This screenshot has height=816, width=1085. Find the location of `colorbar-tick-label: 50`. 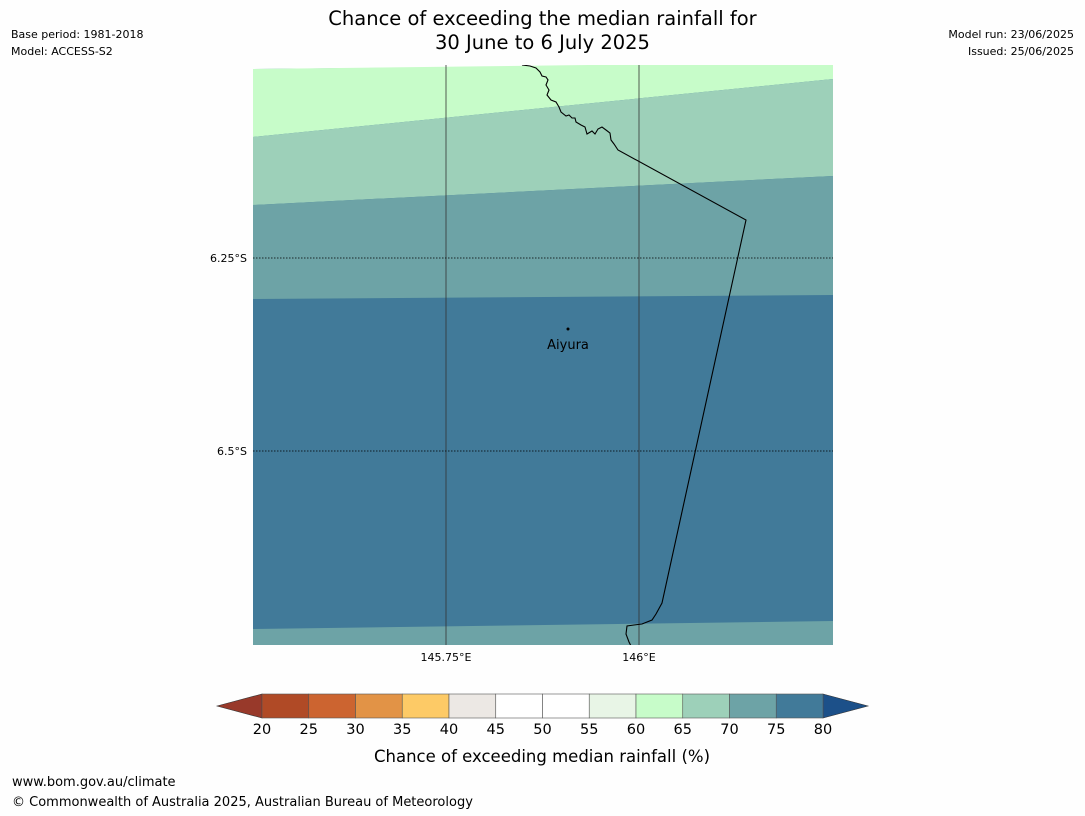

colorbar-tick-label: 50 is located at coordinates (542, 730).